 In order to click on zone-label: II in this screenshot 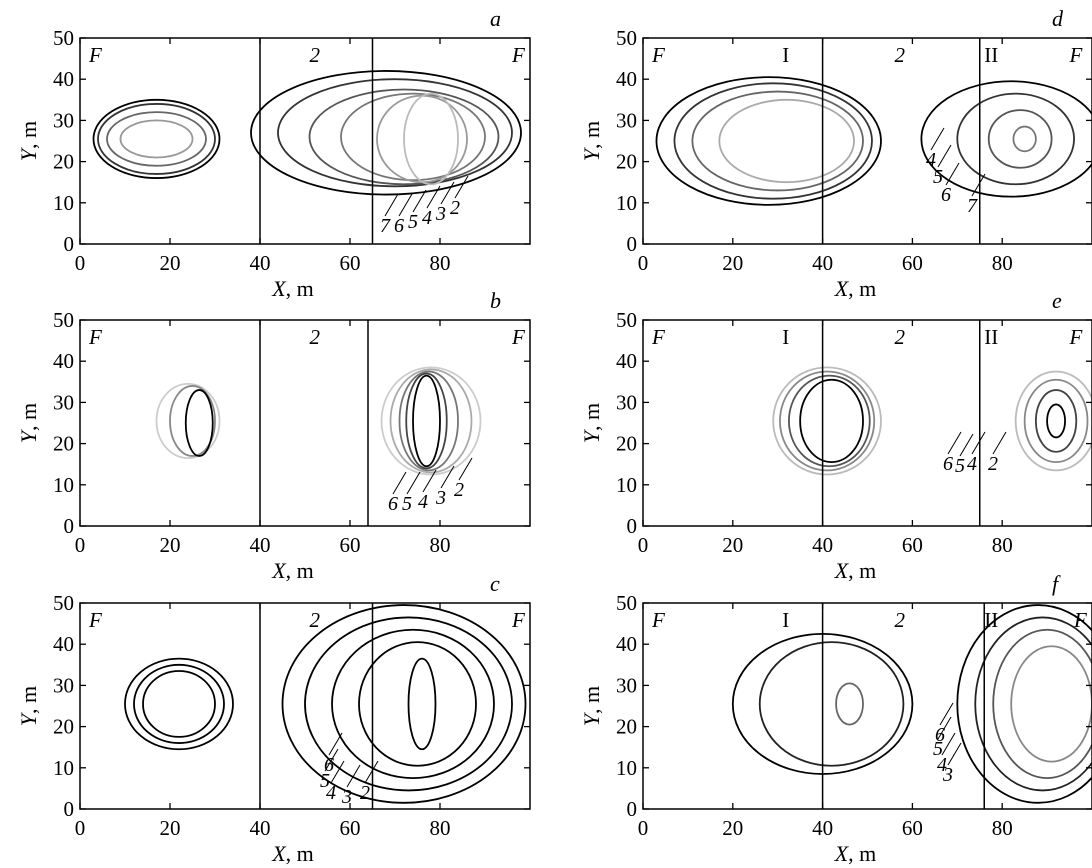, I will do `click(991, 620)`.